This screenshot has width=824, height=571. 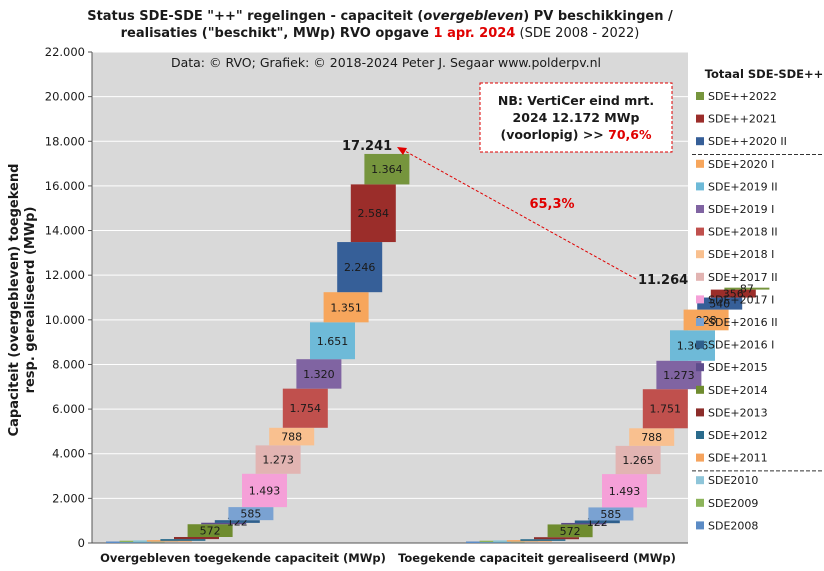 What do you see at coordinates (741, 345) in the screenshot?
I see `legend-item: SDE+2016 I` at bounding box center [741, 345].